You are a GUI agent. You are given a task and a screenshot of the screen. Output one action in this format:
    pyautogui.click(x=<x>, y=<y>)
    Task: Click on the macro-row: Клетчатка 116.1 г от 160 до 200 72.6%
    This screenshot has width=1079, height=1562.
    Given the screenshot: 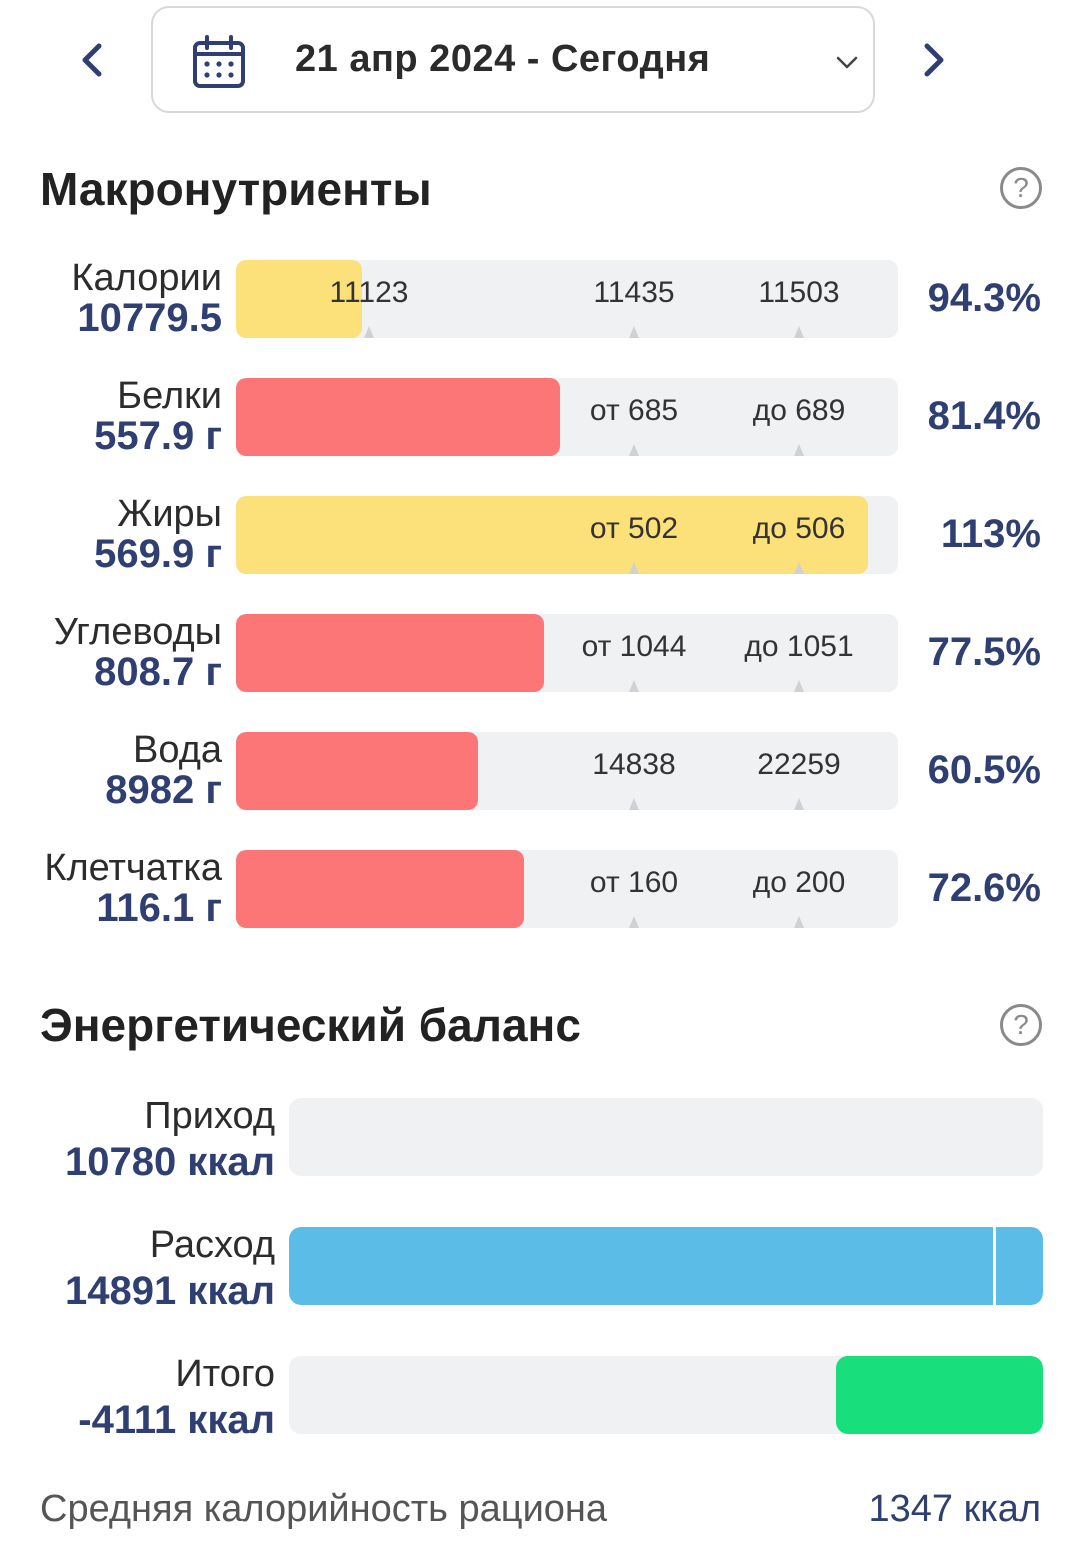 What is the action you would take?
    pyautogui.click(x=539, y=888)
    